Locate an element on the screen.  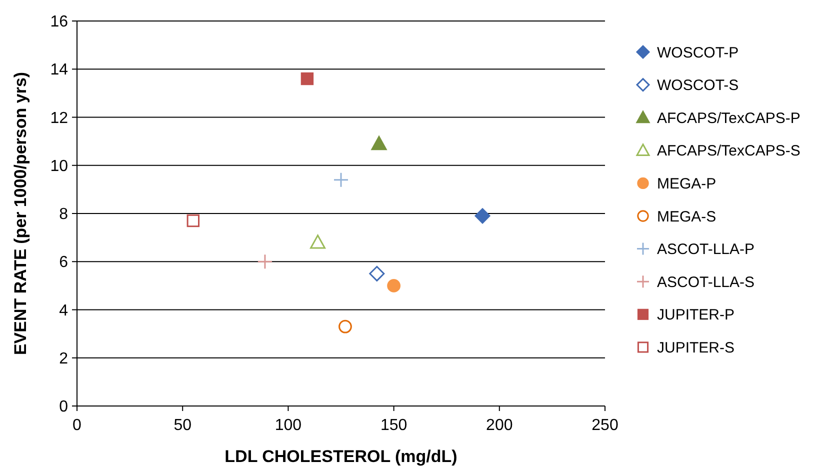
y-tick-label: 4 is located at coordinates (63, 311).